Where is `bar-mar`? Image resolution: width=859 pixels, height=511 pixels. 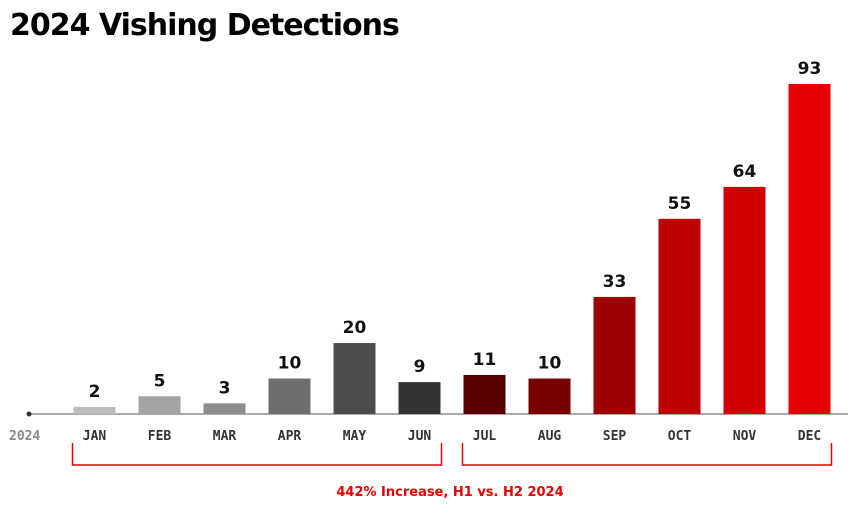
bar-mar is located at coordinates (224, 408).